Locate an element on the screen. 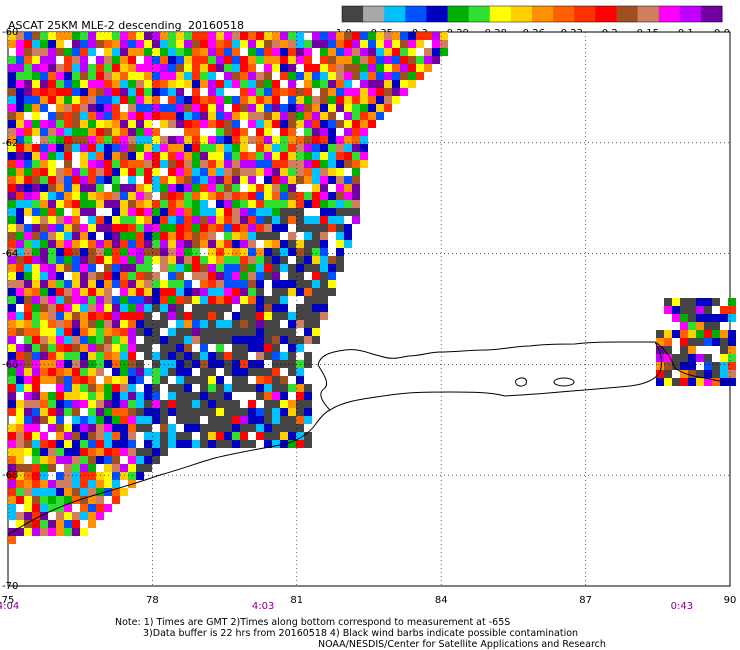 The height and width of the screenshot is (650, 740). longitude-tick-label: 90 is located at coordinates (730, 600).